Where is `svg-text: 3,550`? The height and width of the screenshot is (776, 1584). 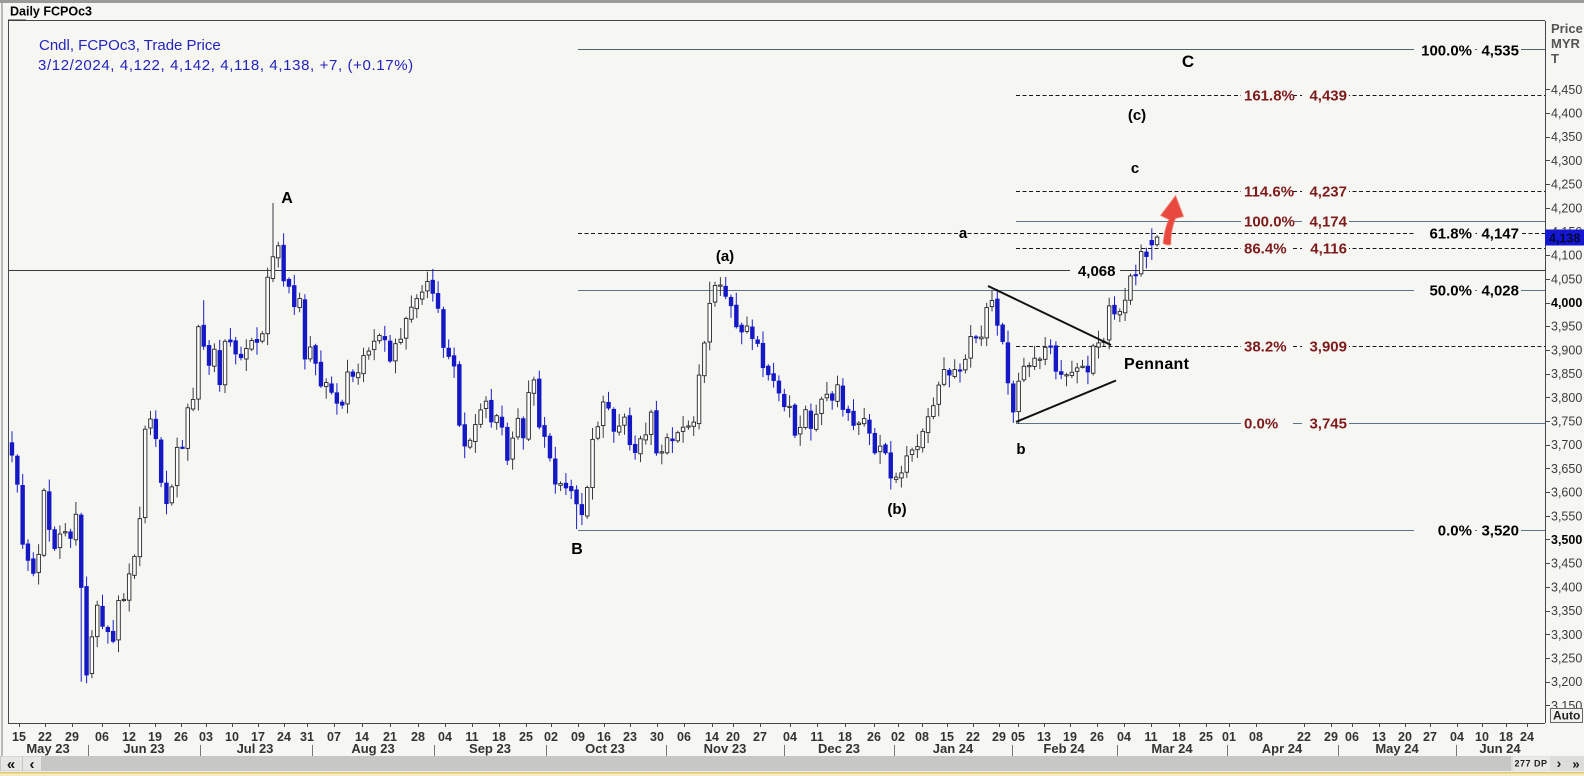
svg-text: 3,550 is located at coordinates (1566, 516).